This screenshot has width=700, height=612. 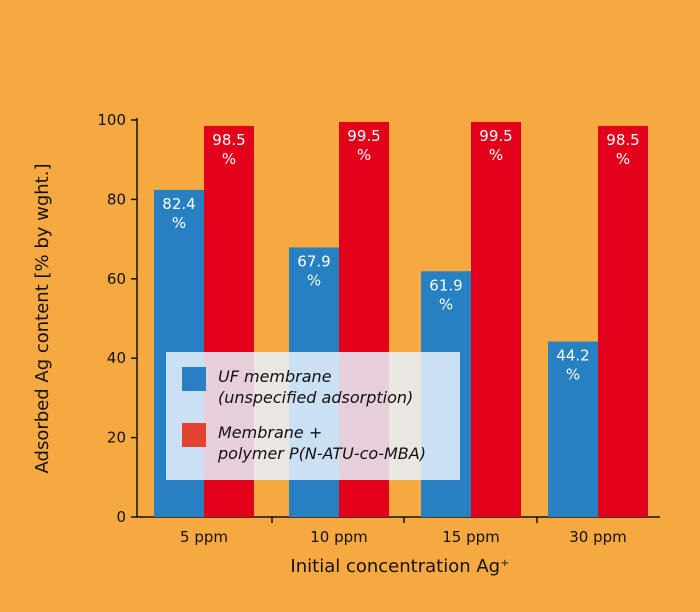 I want to click on x-tick-label: 15 ppm, so click(x=471, y=537).